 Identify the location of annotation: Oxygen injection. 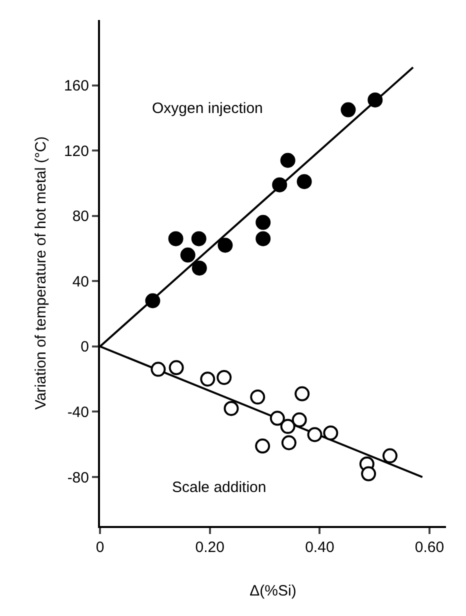
(207, 108).